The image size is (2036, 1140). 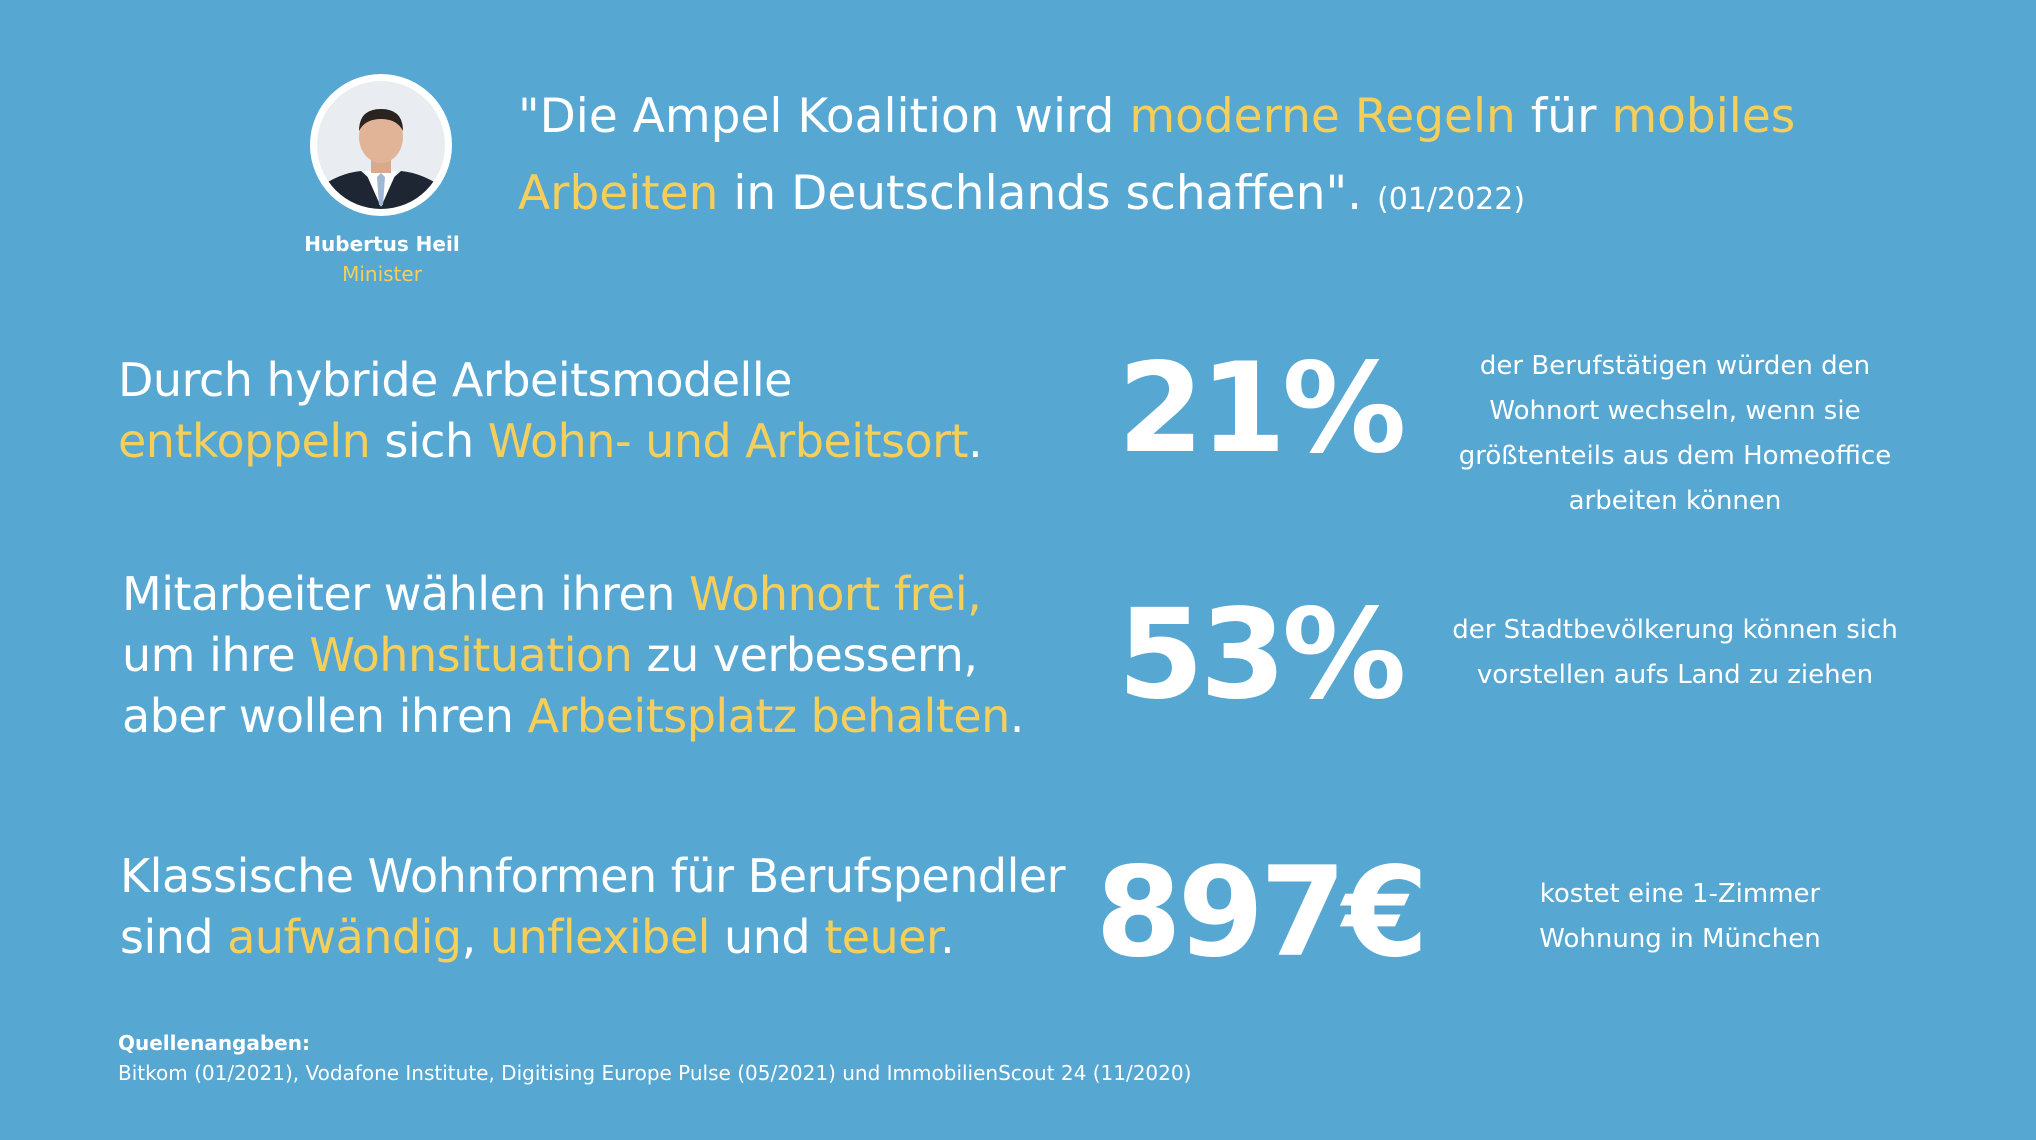 I want to click on stat-description-line: Wohnort wechseln, wenn sie, so click(x=1675, y=411).